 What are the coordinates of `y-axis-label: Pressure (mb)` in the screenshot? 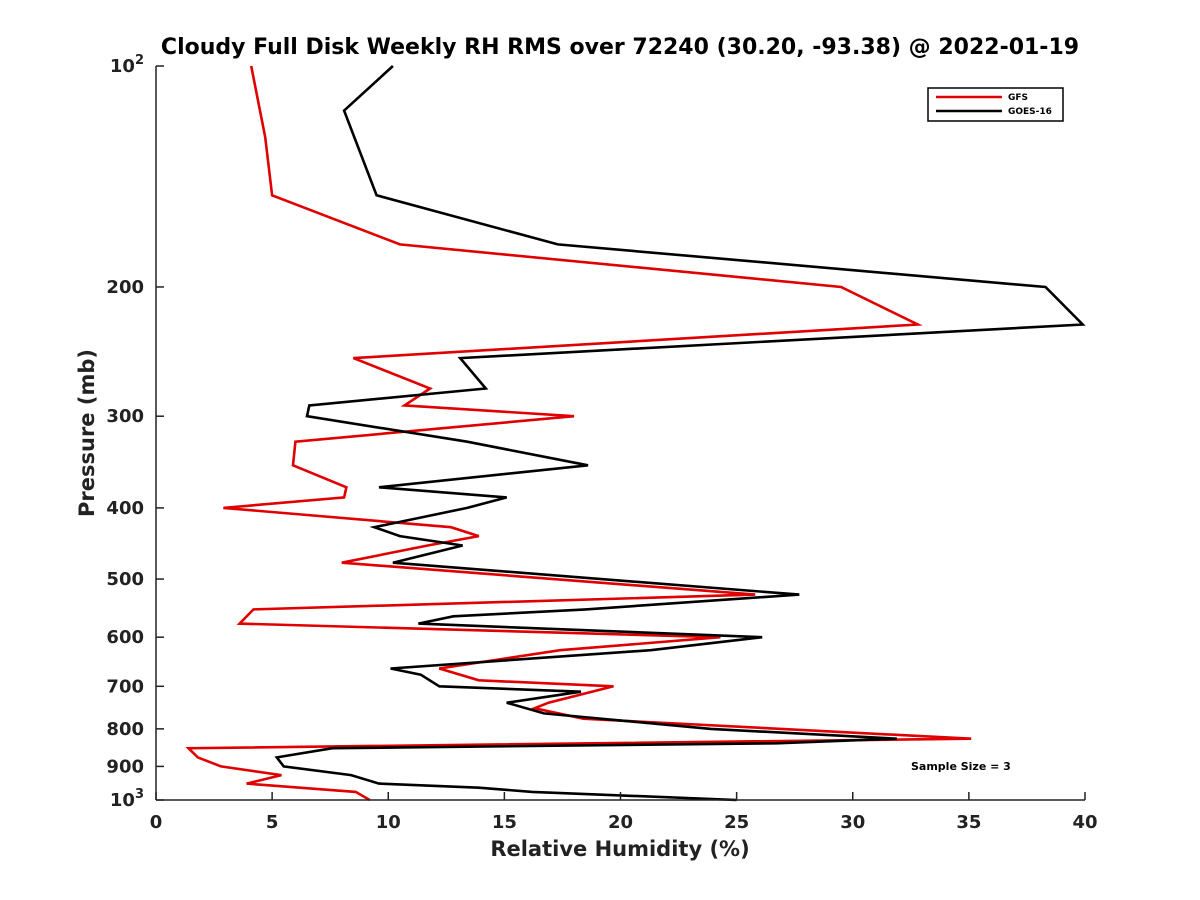 It's located at (87, 433).